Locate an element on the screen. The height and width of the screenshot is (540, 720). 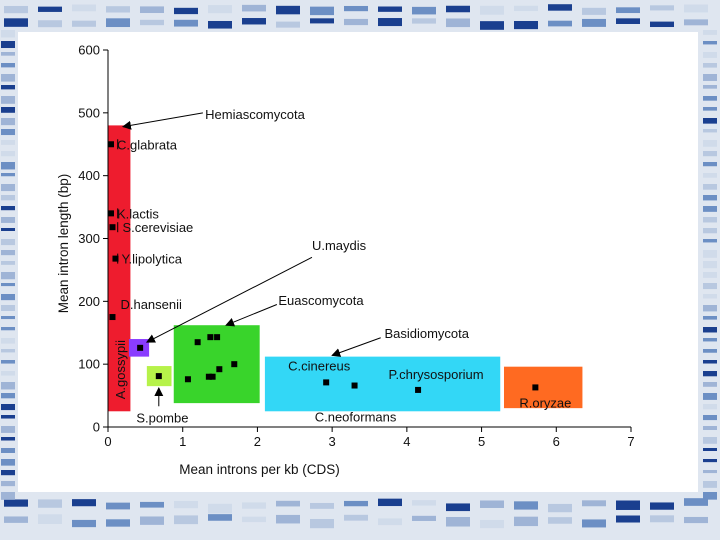
point-label: C.glabrata is located at coordinates (147, 144).